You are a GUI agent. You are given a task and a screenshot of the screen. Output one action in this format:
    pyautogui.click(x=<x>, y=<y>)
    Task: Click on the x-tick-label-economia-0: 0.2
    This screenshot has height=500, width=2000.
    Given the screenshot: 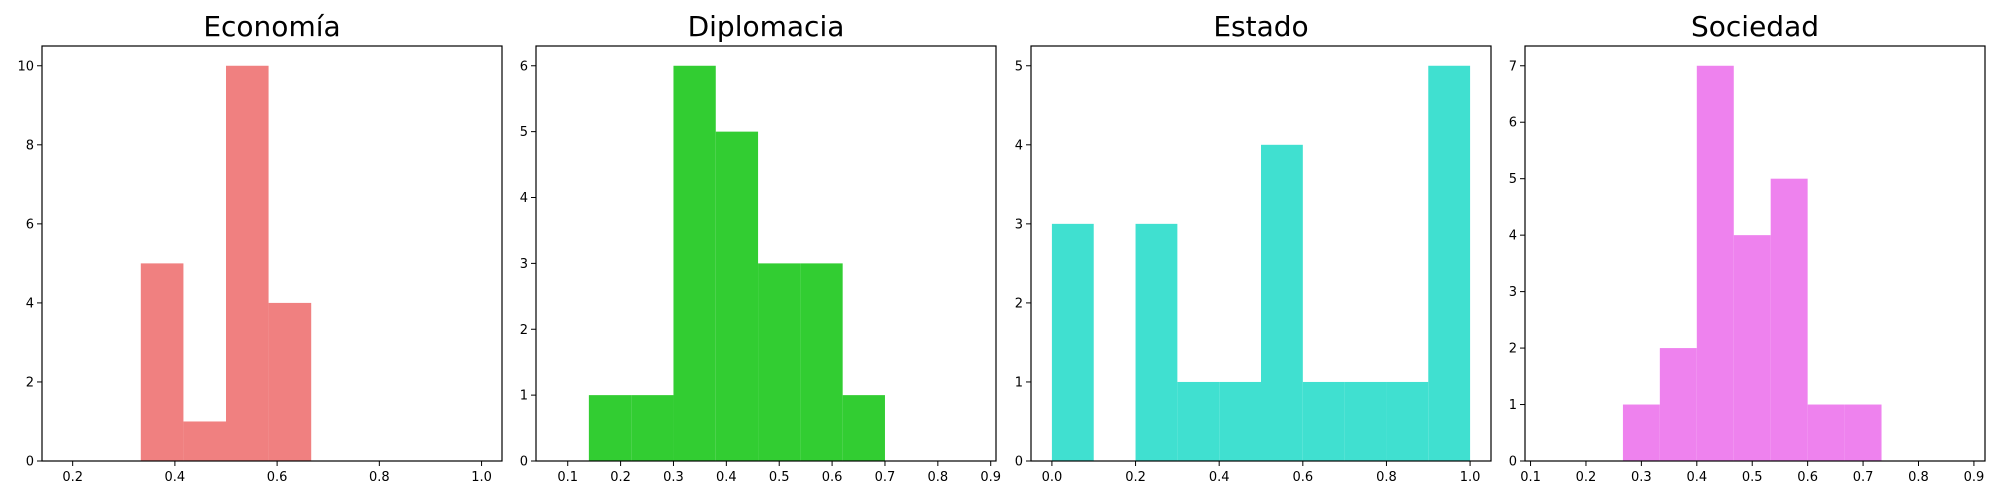 What is the action you would take?
    pyautogui.click(x=72, y=477)
    